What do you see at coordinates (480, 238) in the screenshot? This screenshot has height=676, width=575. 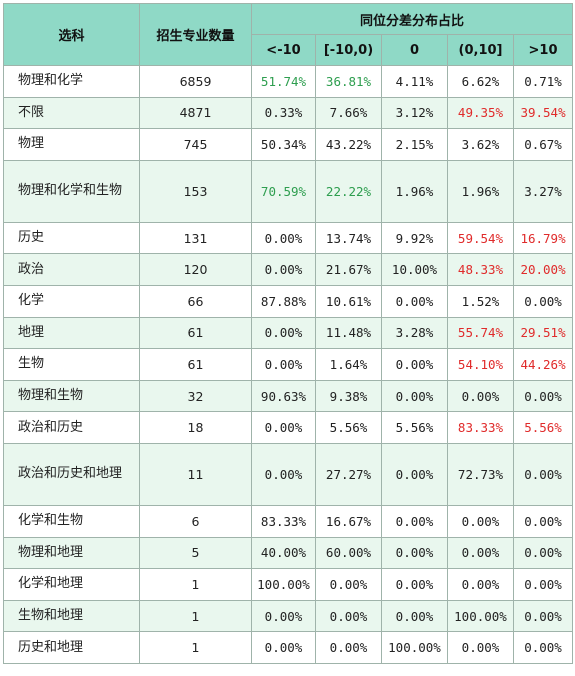 I see `percent-cell: 59.54%` at bounding box center [480, 238].